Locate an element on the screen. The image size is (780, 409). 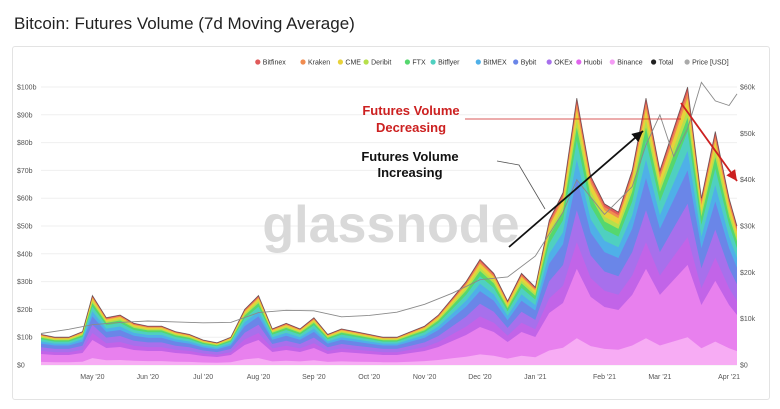
y-right-tick-label: $20k is located at coordinates (748, 273).